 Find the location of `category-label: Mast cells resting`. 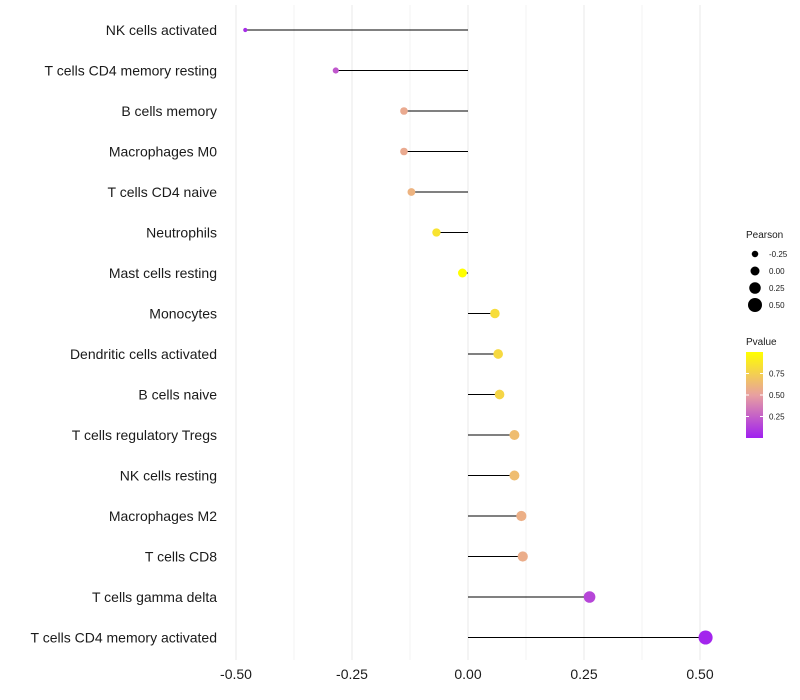

category-label: Mast cells resting is located at coordinates (163, 273).